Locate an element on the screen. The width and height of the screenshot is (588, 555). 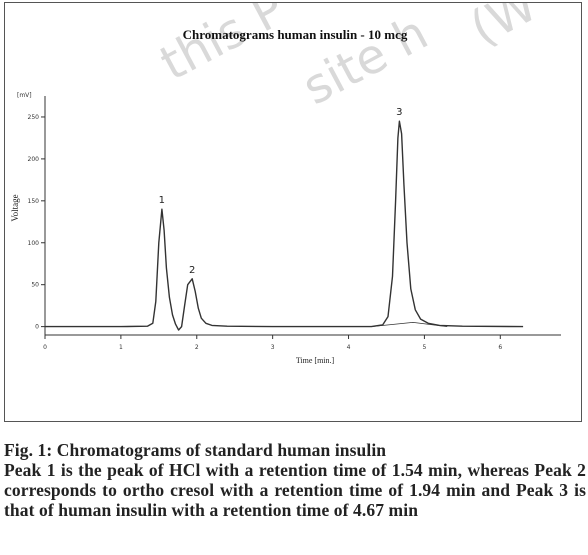
y-tick-label: 250 is located at coordinates (34, 117).